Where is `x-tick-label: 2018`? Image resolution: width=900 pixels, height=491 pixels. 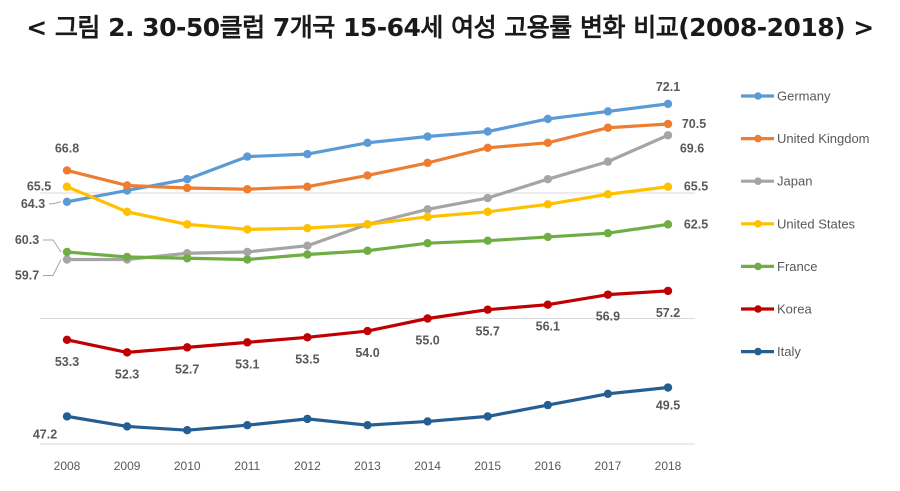 x-tick-label: 2018 is located at coordinates (668, 466).